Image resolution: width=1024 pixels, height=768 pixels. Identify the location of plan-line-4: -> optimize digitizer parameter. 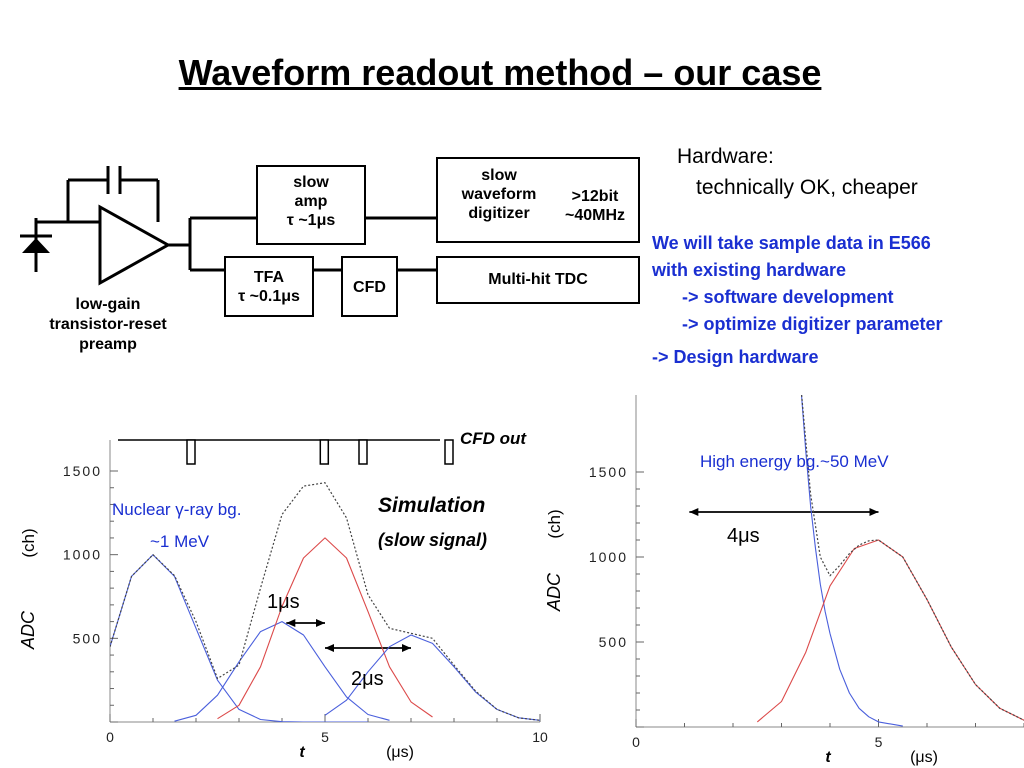
(812, 324).